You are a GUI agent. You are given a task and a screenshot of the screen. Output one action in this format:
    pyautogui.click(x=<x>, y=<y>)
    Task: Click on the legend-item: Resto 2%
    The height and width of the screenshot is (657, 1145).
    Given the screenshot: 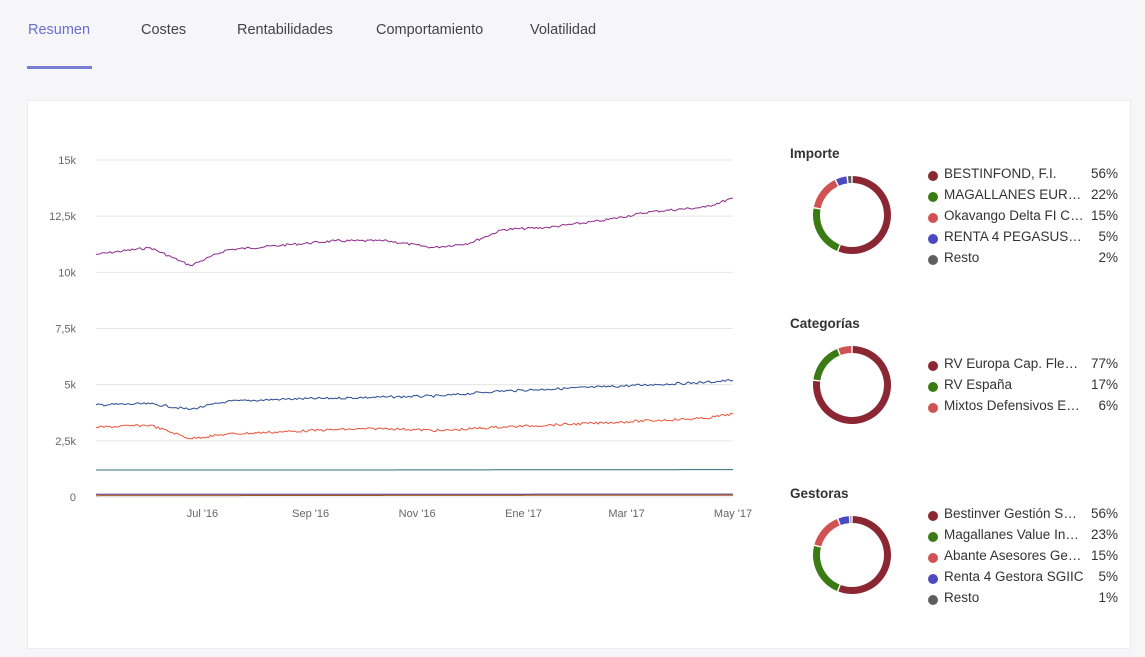 What is the action you would take?
    pyautogui.click(x=1023, y=260)
    